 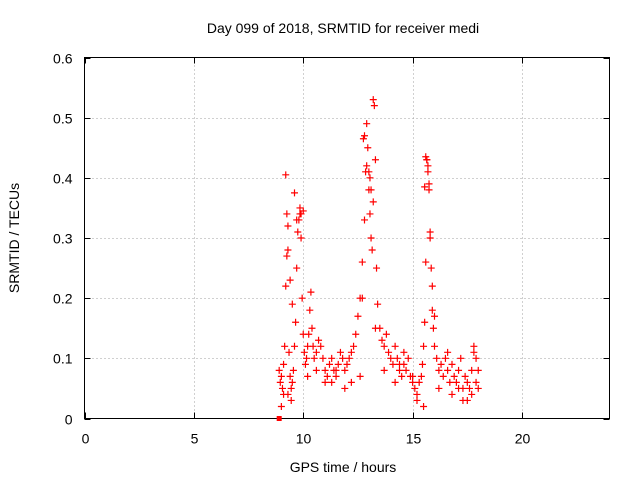 I want to click on y-tick-label: 0.6, so click(x=63, y=59).